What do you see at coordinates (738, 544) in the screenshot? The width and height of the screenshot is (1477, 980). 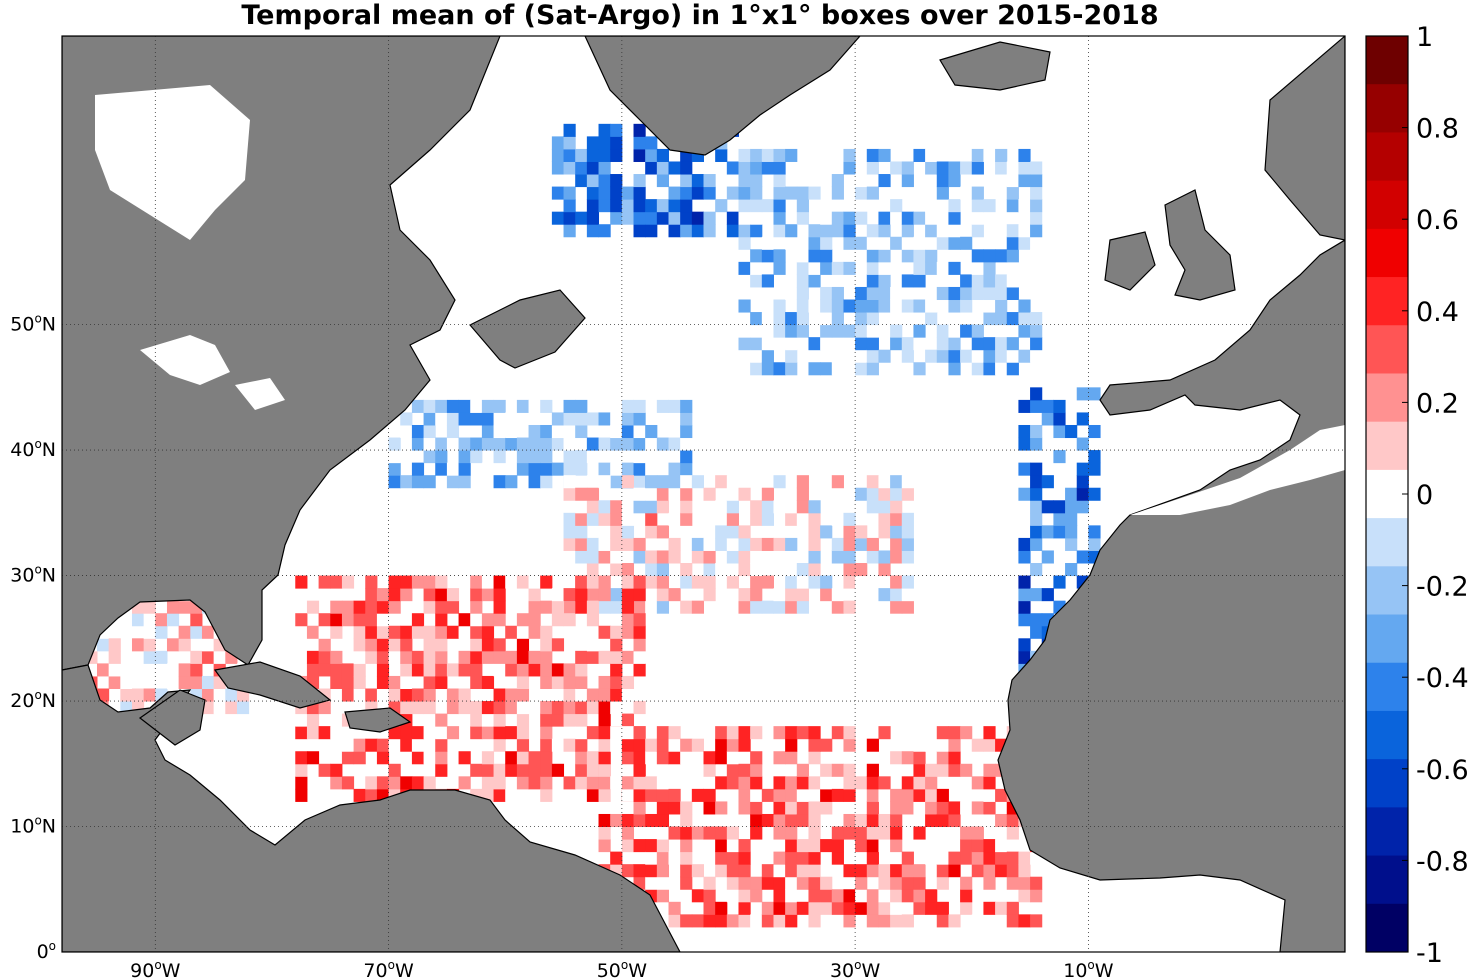 I see `region-cells` at bounding box center [738, 544].